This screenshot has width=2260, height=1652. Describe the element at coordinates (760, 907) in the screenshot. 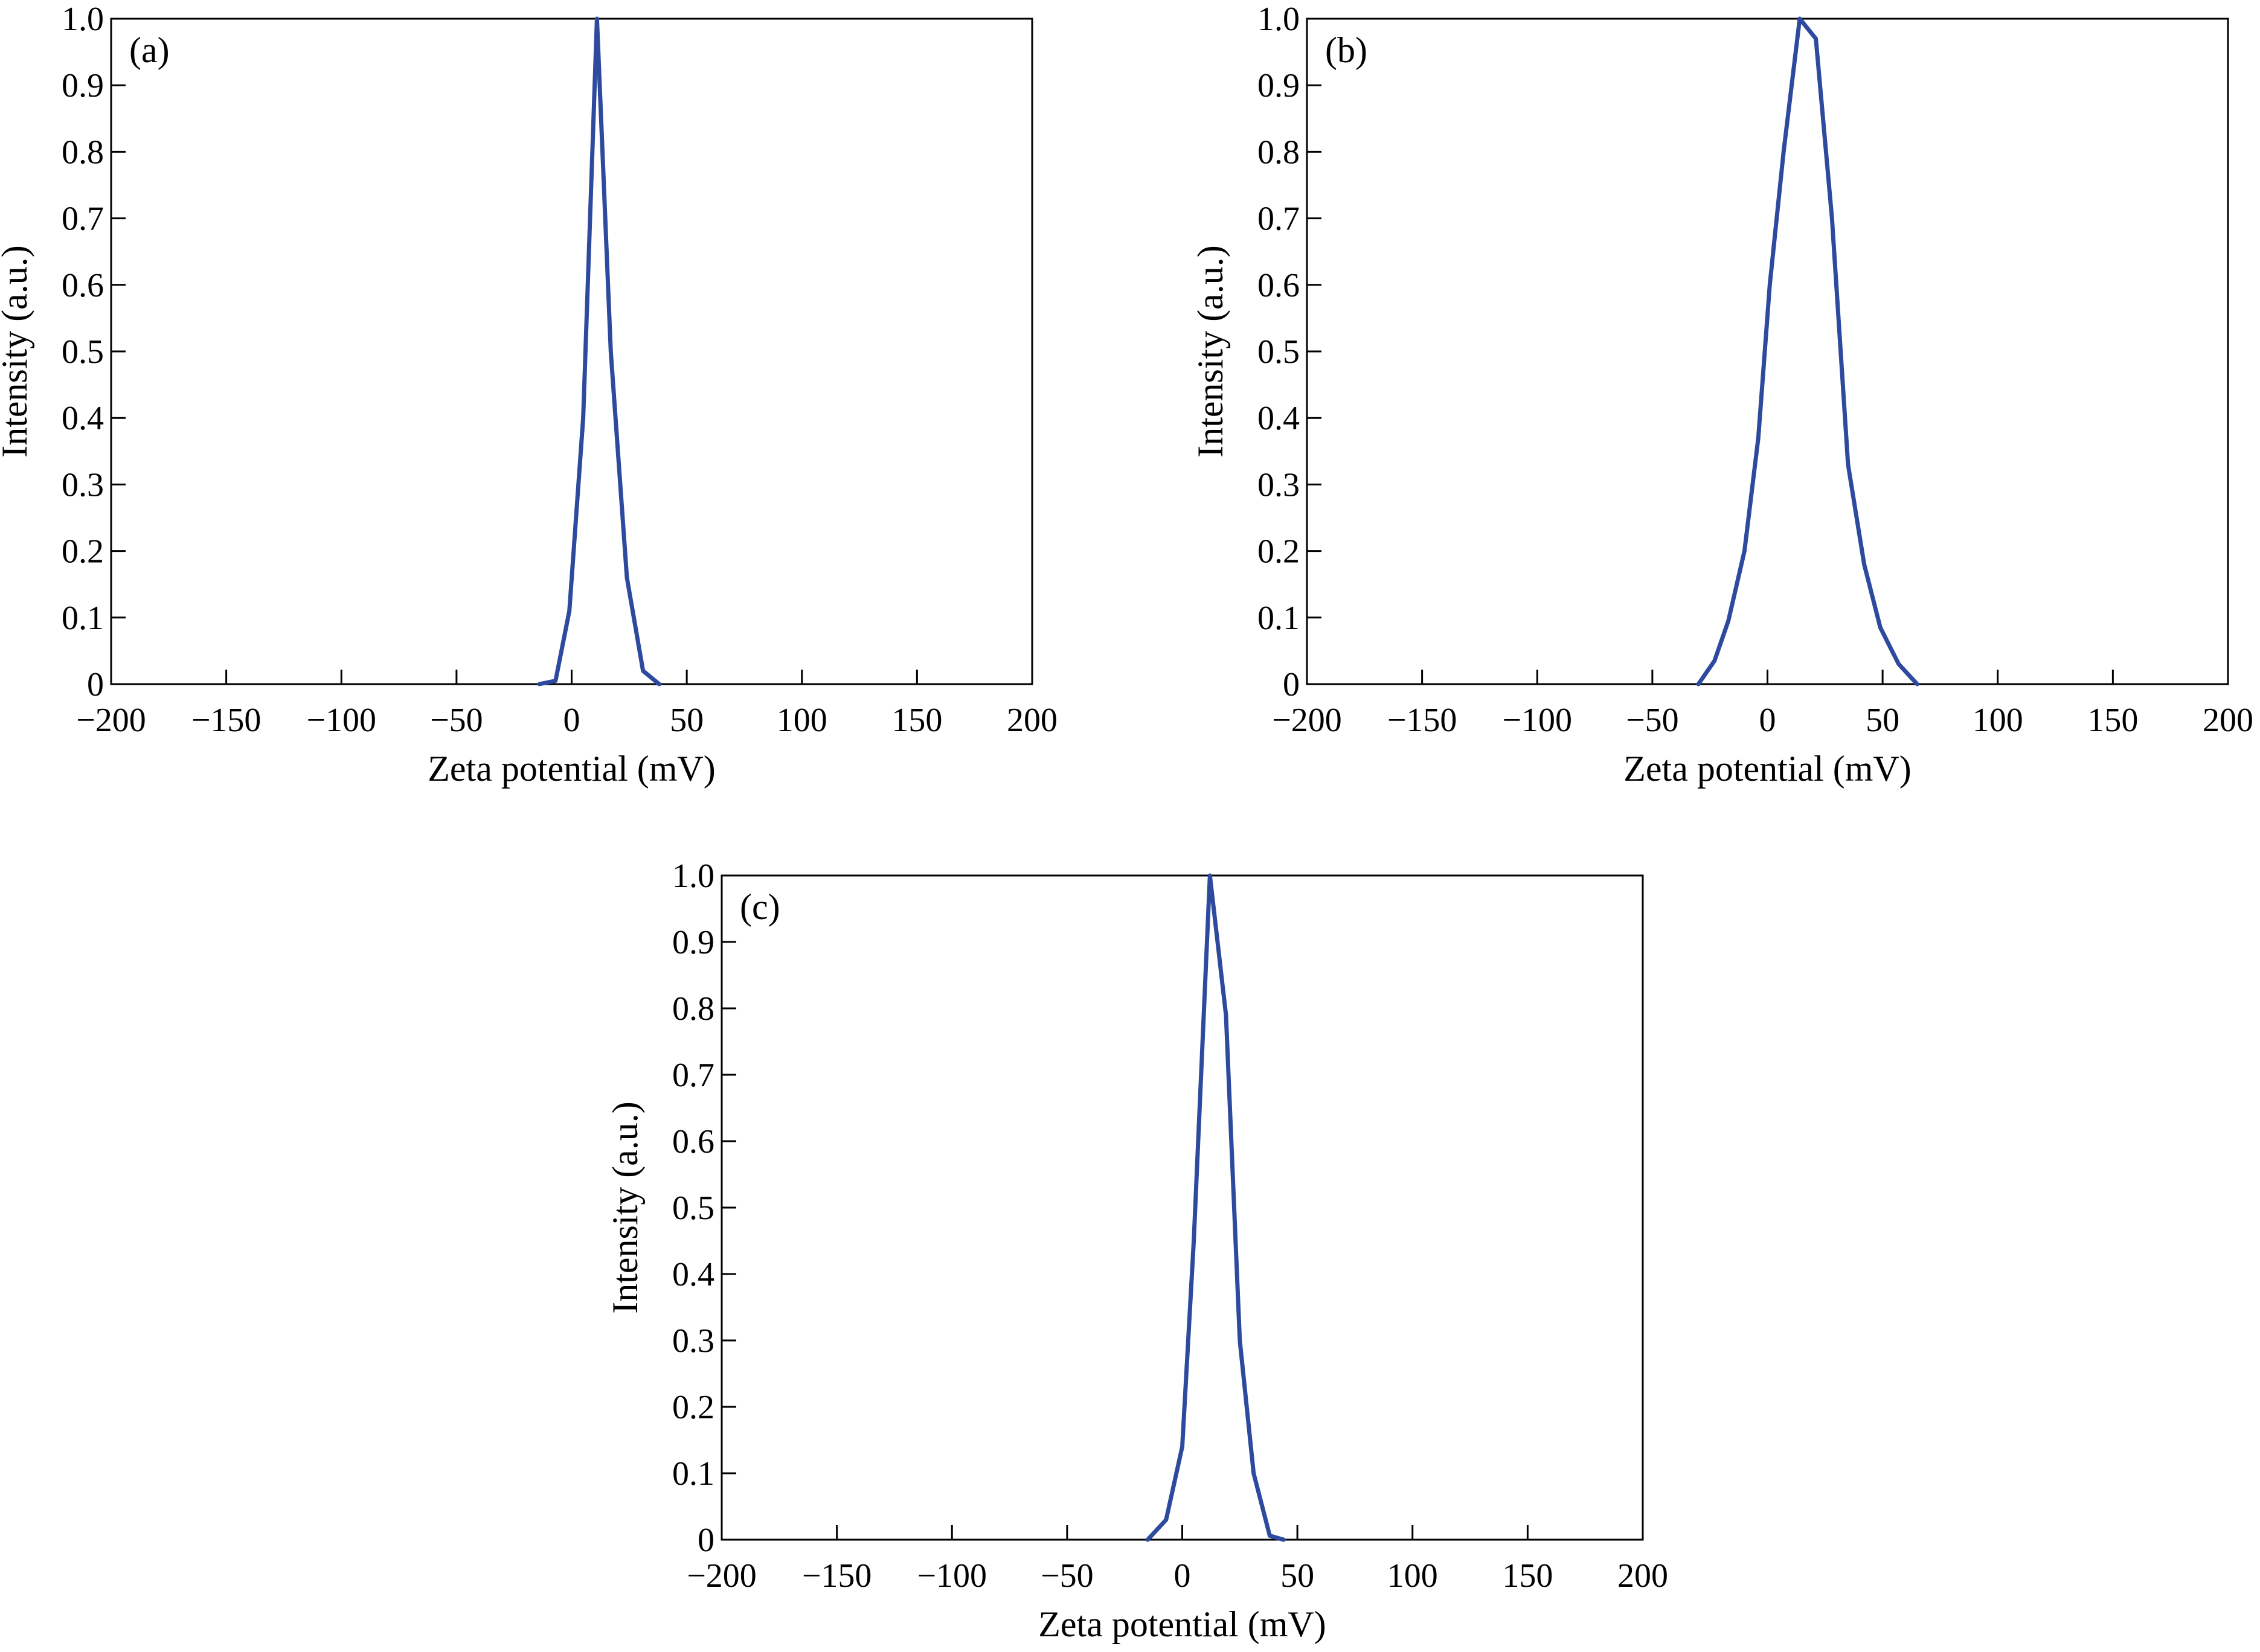

I see `panel-label: (c)` at that location.